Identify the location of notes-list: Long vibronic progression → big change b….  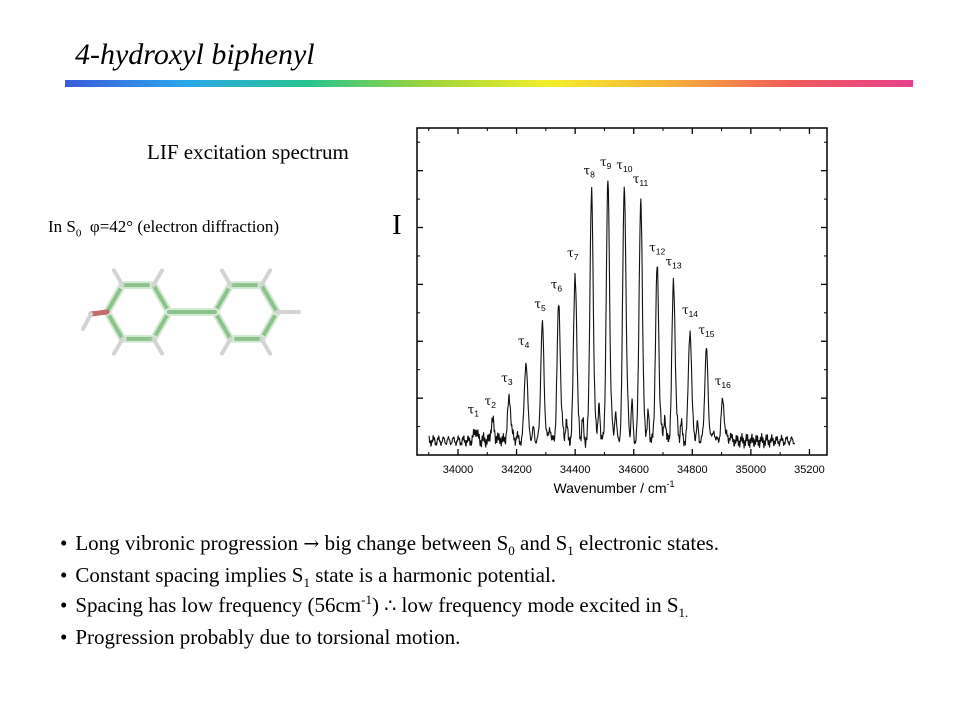
(389, 590).